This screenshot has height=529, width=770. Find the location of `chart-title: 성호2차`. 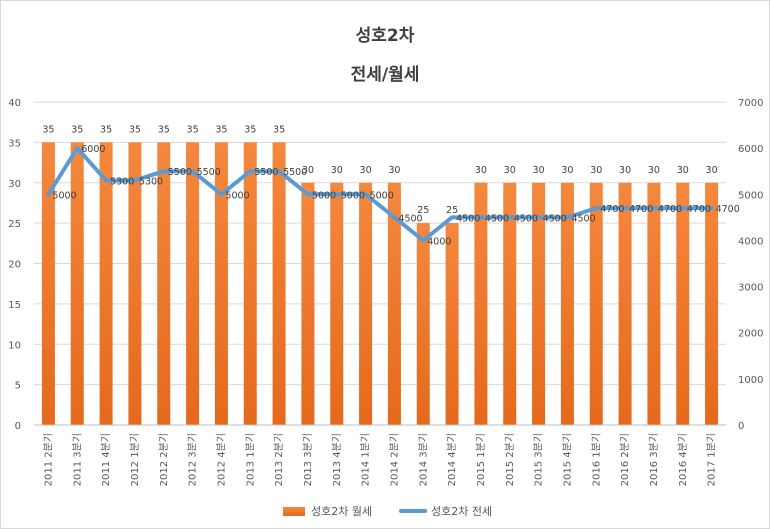

chart-title: 성호2차 is located at coordinates (385, 36).